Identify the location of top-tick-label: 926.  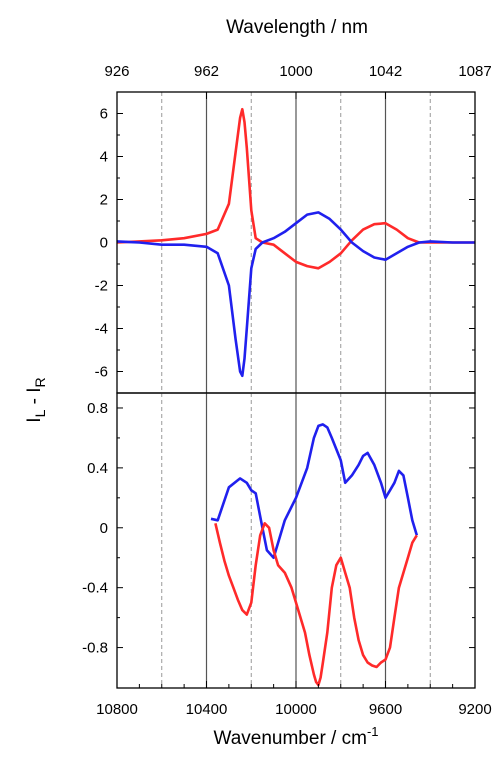
(116, 71).